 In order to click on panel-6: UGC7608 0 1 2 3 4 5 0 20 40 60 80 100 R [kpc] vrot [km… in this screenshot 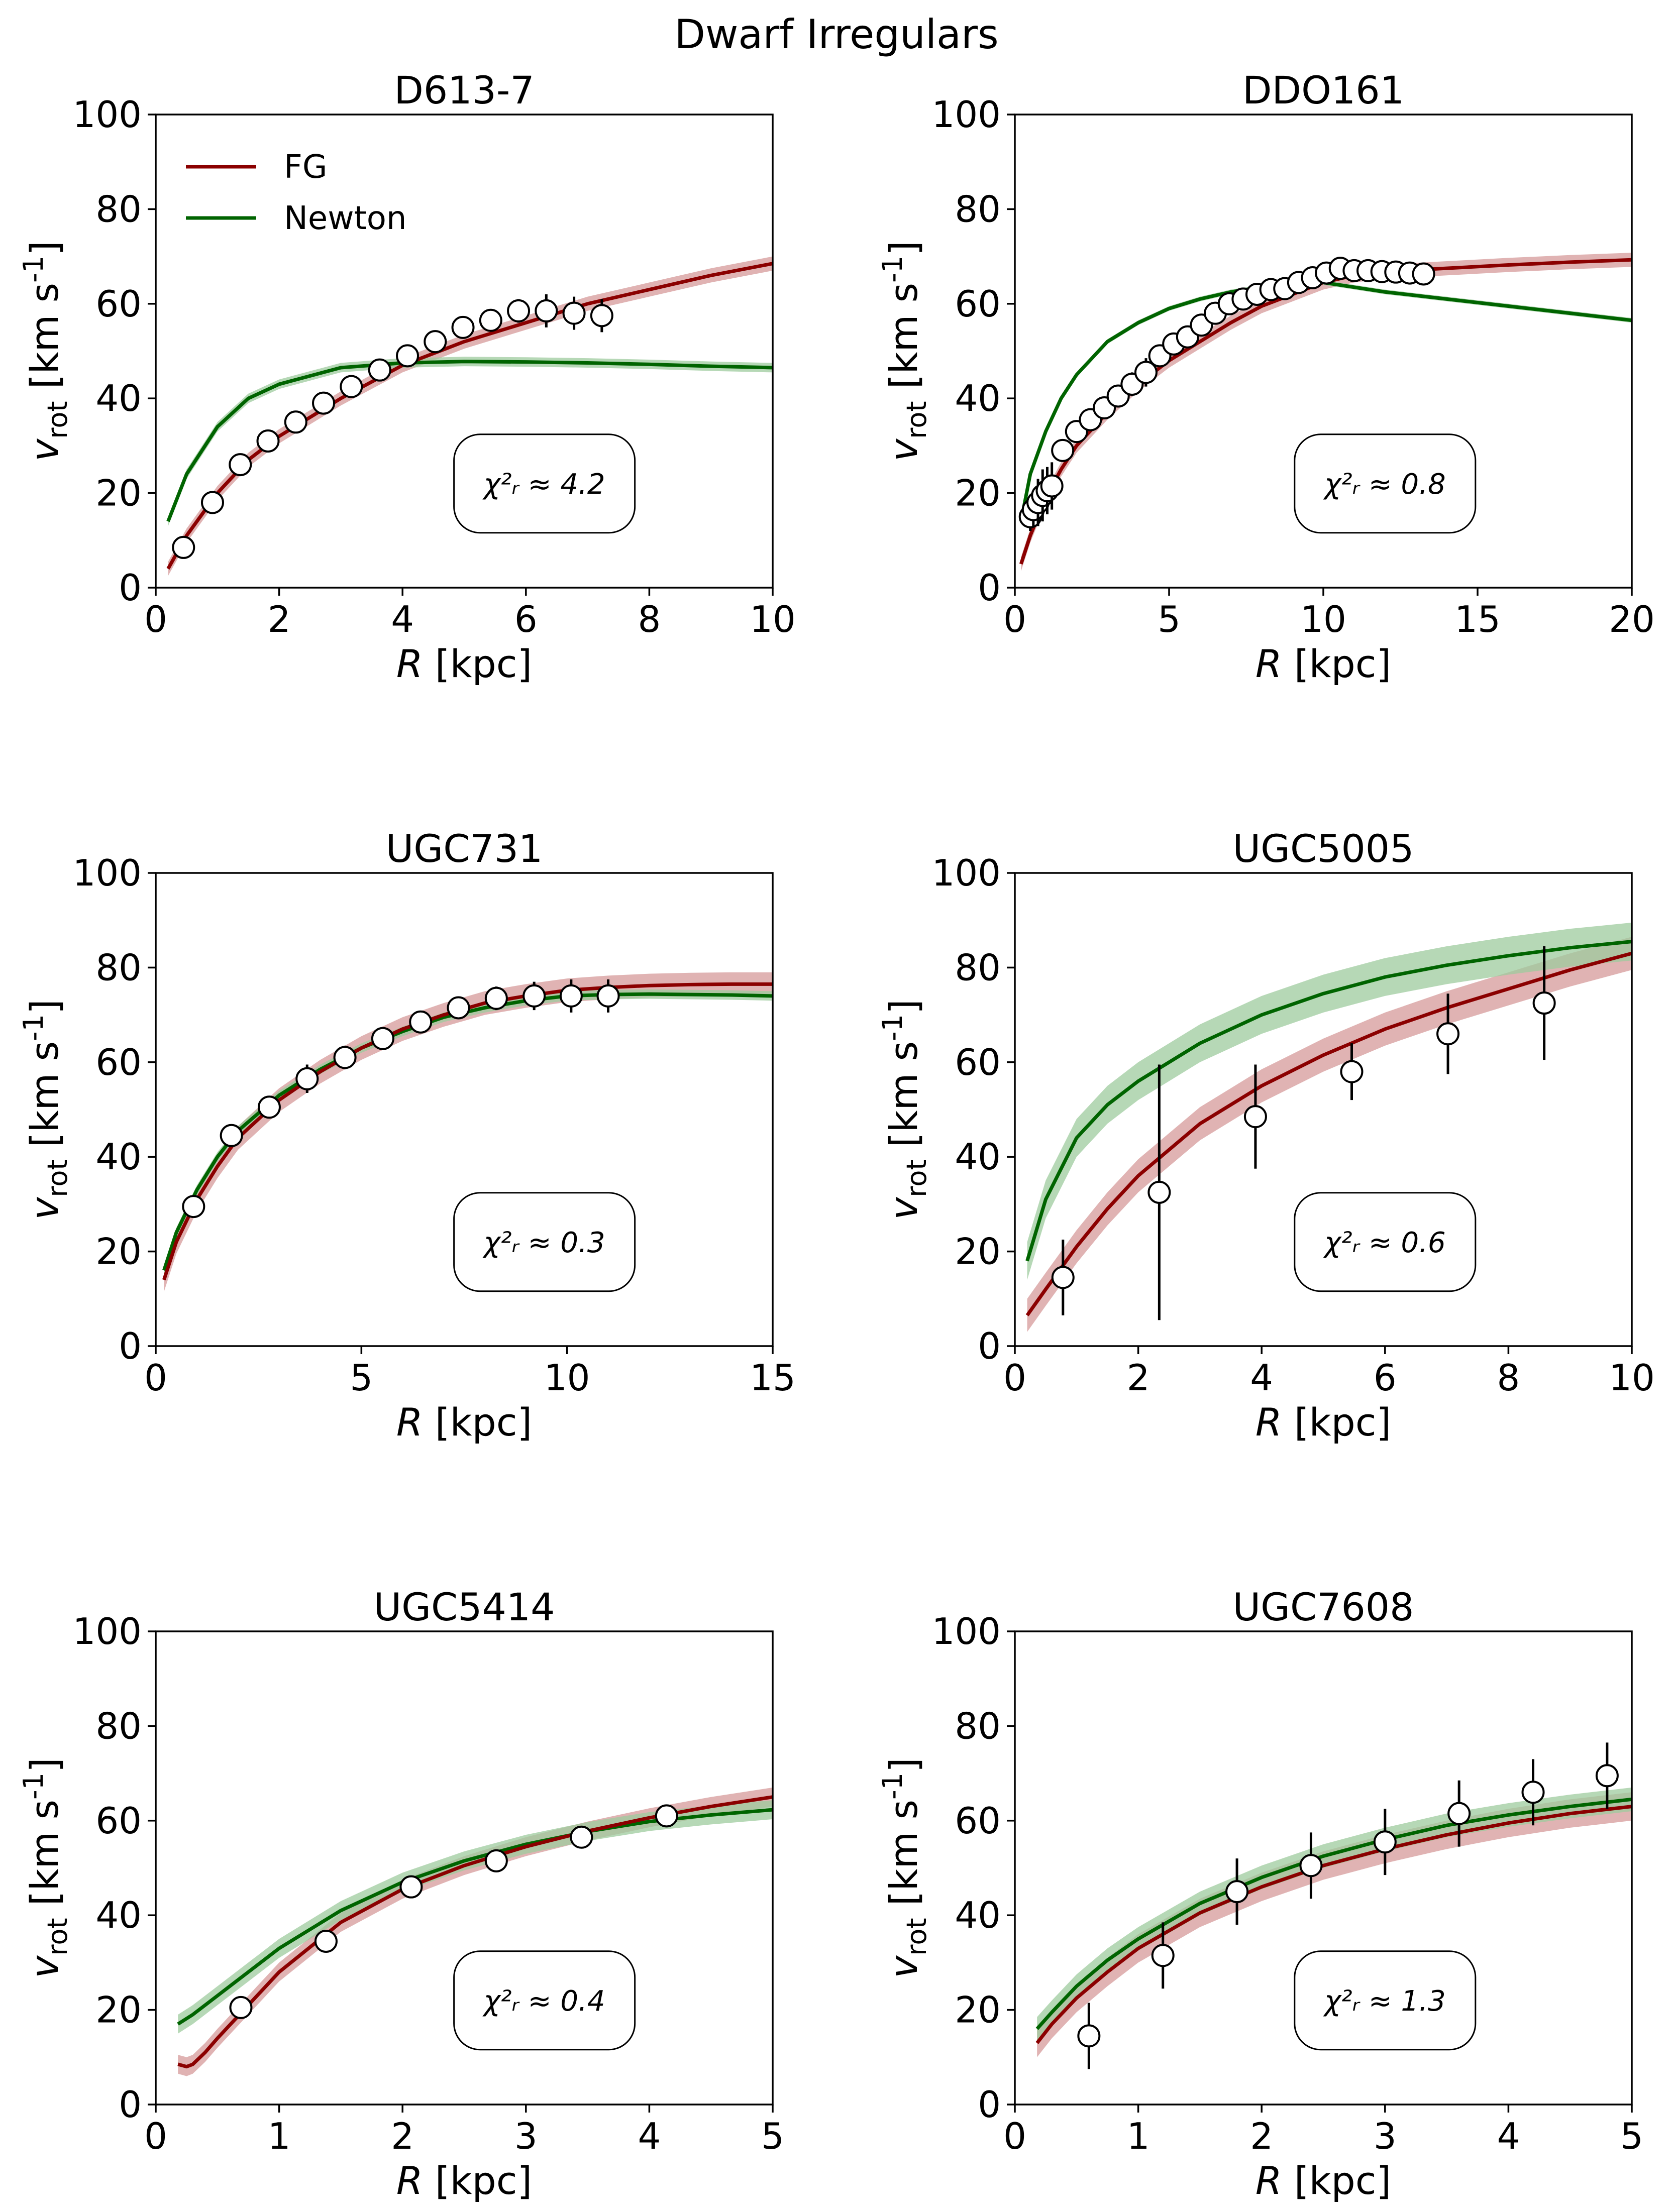, I will do `click(1260, 1894)`.